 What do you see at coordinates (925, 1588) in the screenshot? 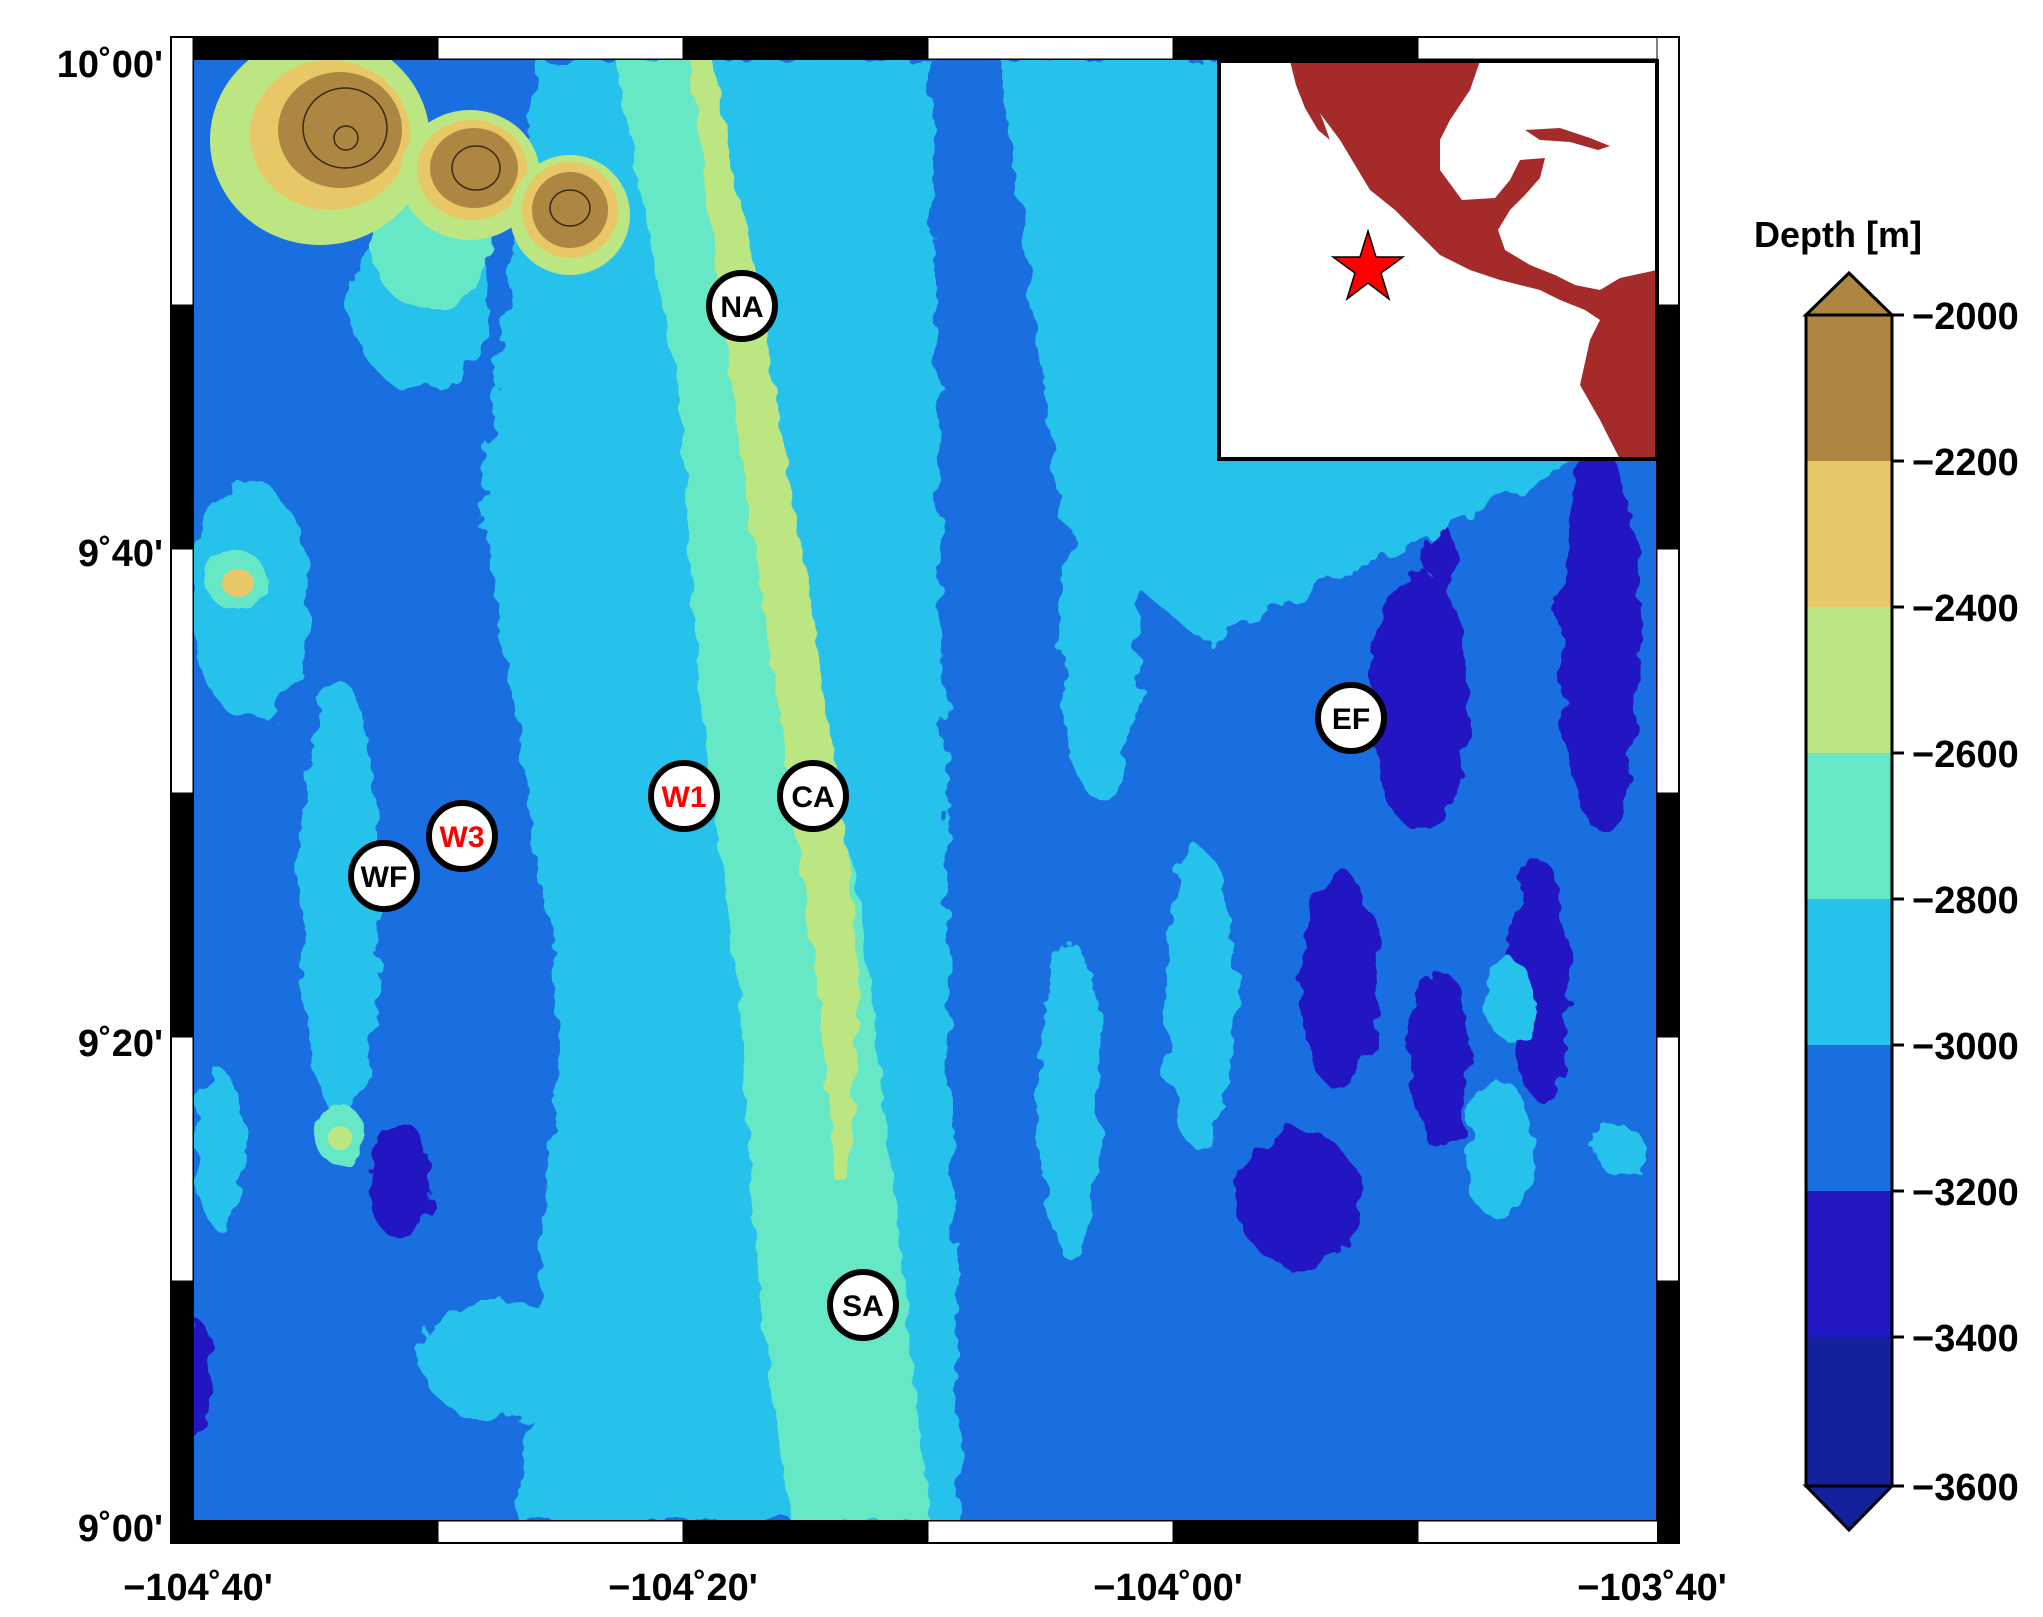
I see `longitude-labels: −104˚40' −104˚20' −104˚00' −103˚40'` at bounding box center [925, 1588].